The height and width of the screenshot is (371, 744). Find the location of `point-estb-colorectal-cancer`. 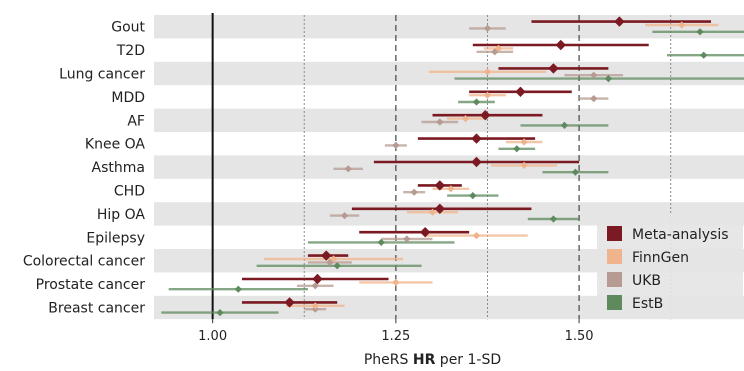

point-estb-colorectal-cancer is located at coordinates (337, 266).